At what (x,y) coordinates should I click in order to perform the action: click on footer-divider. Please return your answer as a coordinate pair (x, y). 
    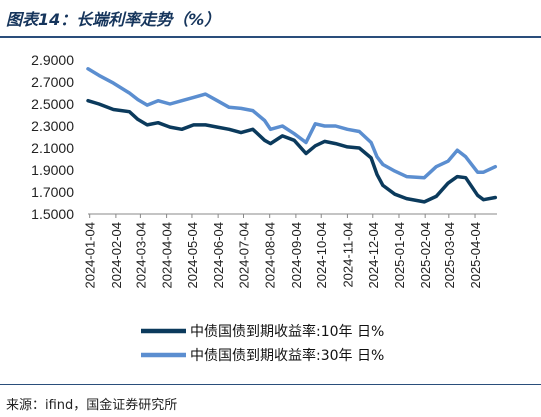
    Looking at the image, I should click on (270, 384).